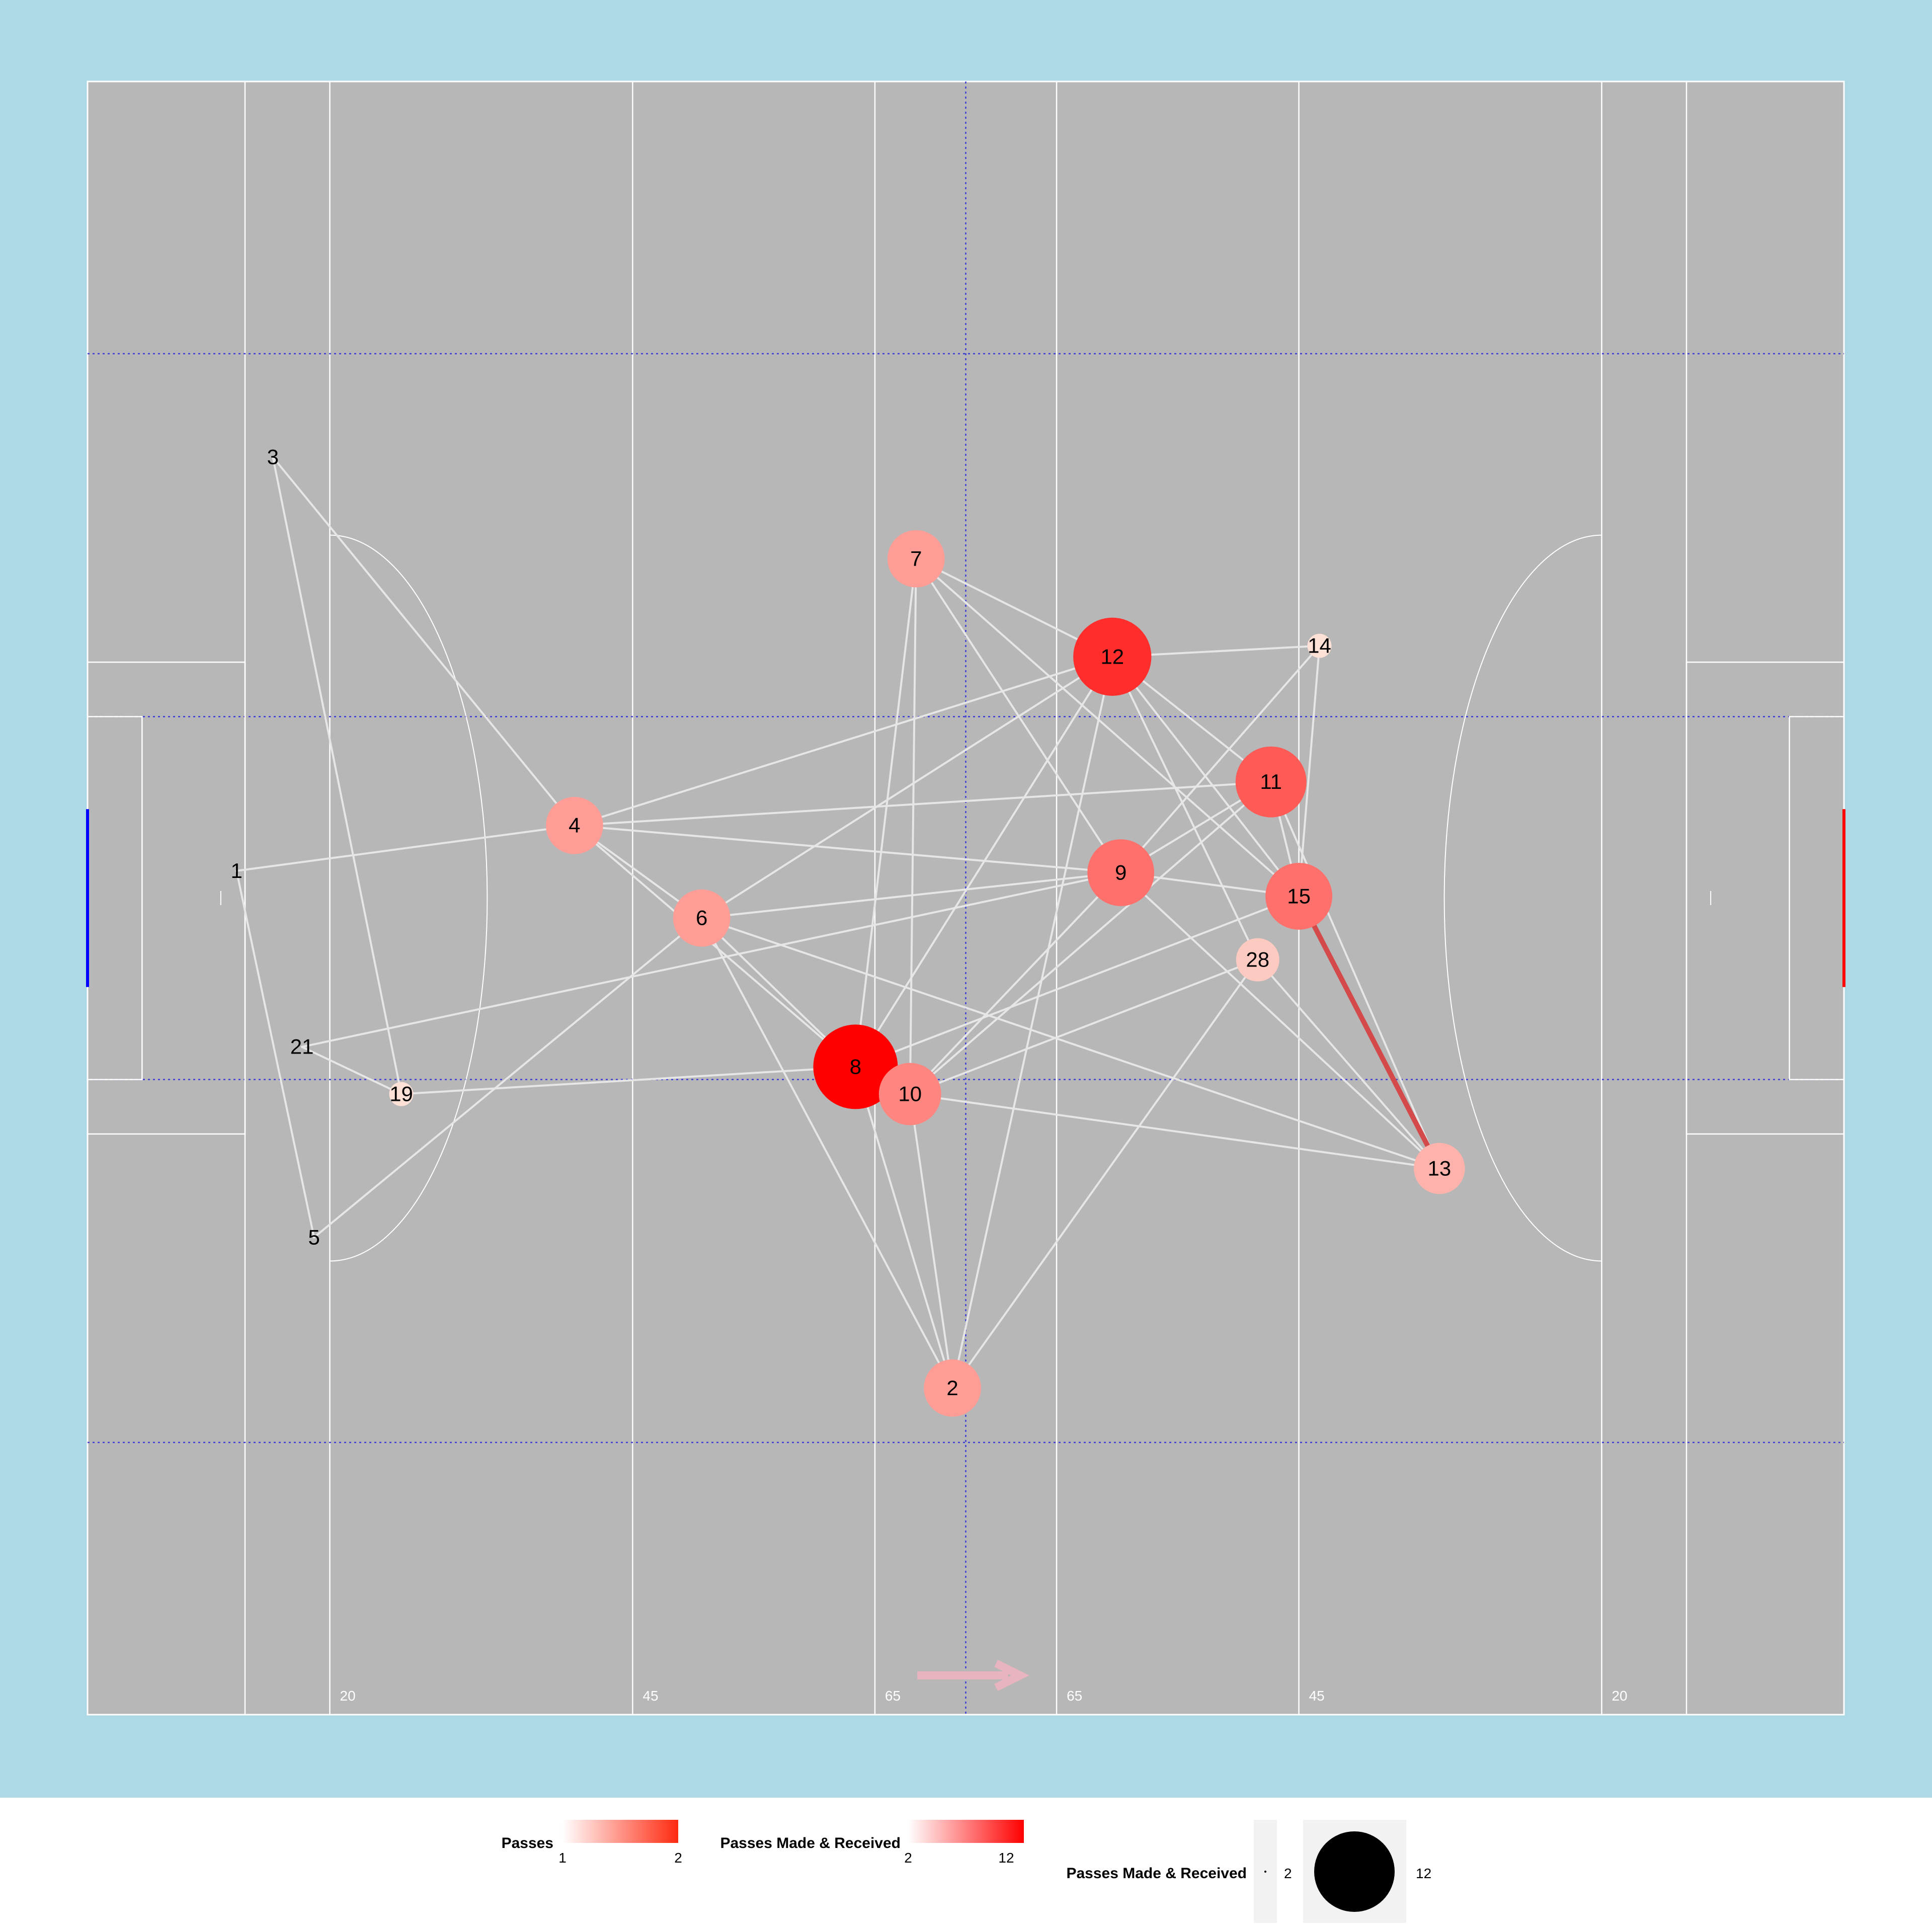 The width and height of the screenshot is (1932, 1932). Describe the element at coordinates (314, 1237) in the screenshot. I see `player-label: 5` at that location.